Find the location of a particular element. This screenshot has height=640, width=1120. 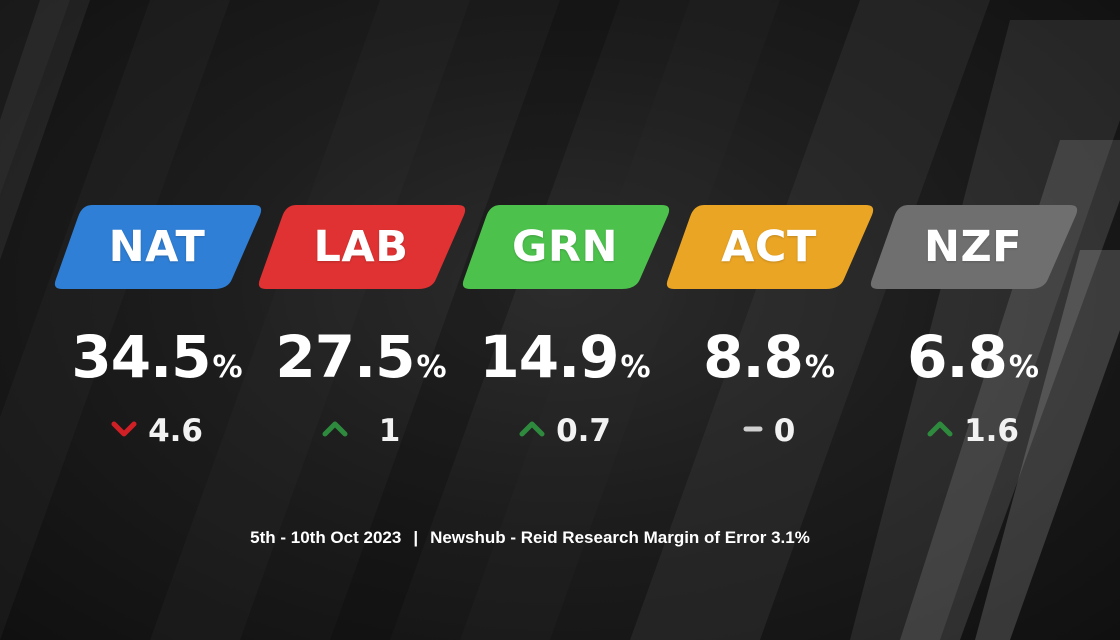

party-grn: GRN 14.9% 0.7 is located at coordinates (565, 330).